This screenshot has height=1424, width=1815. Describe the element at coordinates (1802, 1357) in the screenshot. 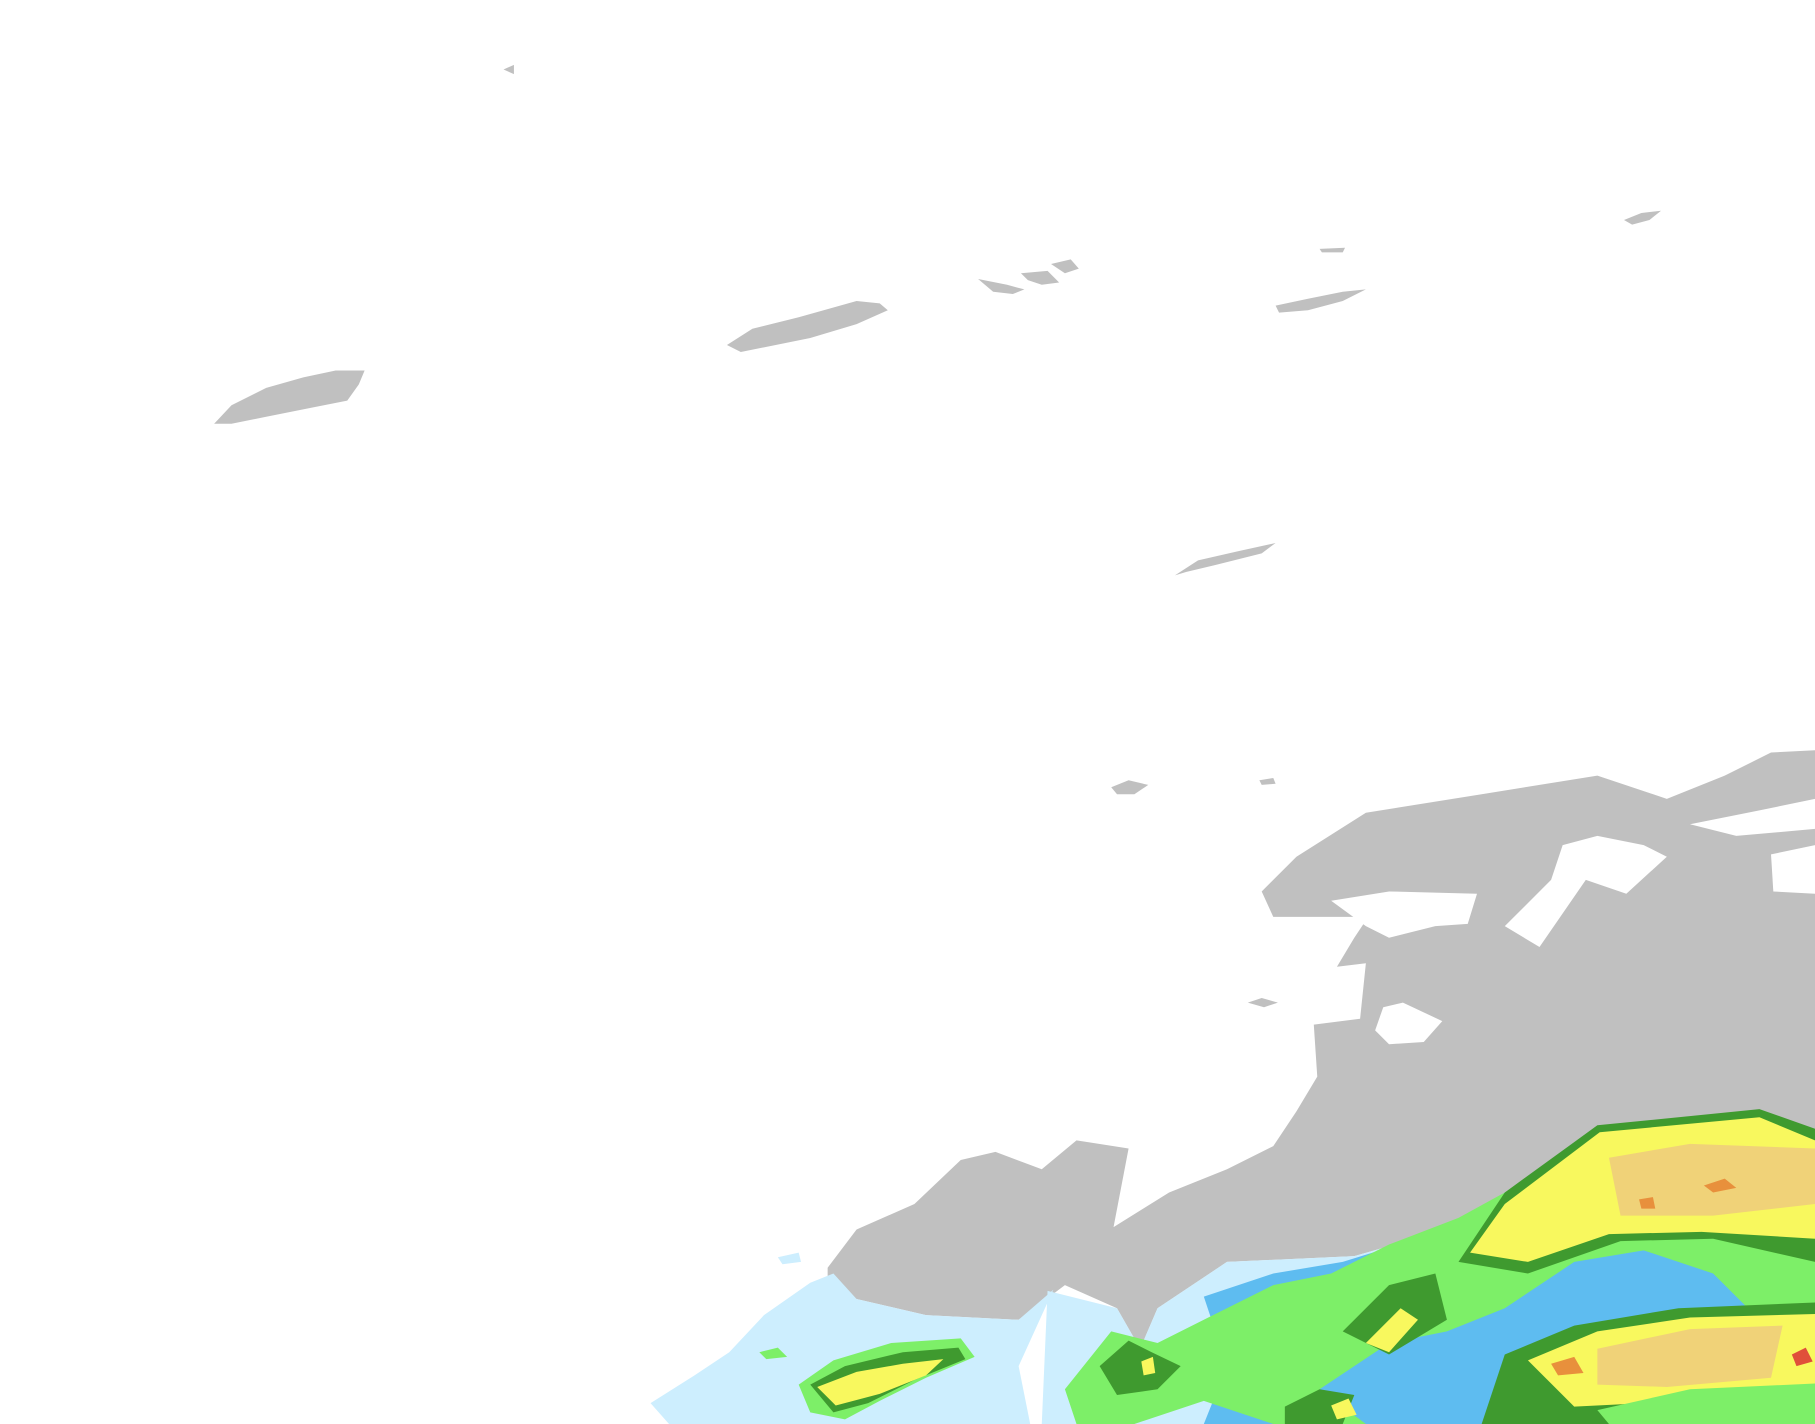

I see `precip-extreme` at that location.